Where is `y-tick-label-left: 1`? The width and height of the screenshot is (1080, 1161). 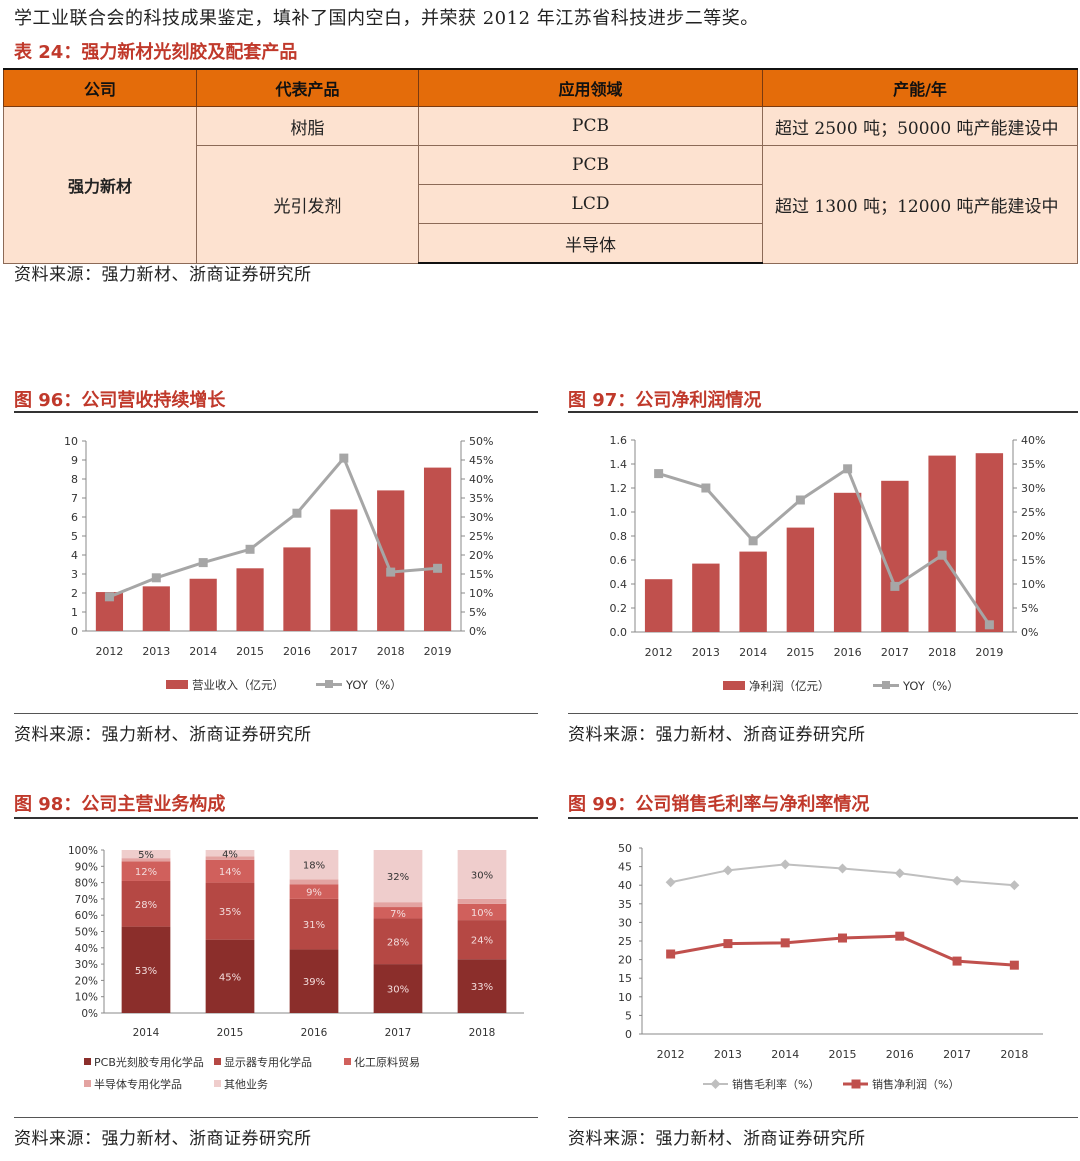
y-tick-label-left: 1 is located at coordinates (74, 612).